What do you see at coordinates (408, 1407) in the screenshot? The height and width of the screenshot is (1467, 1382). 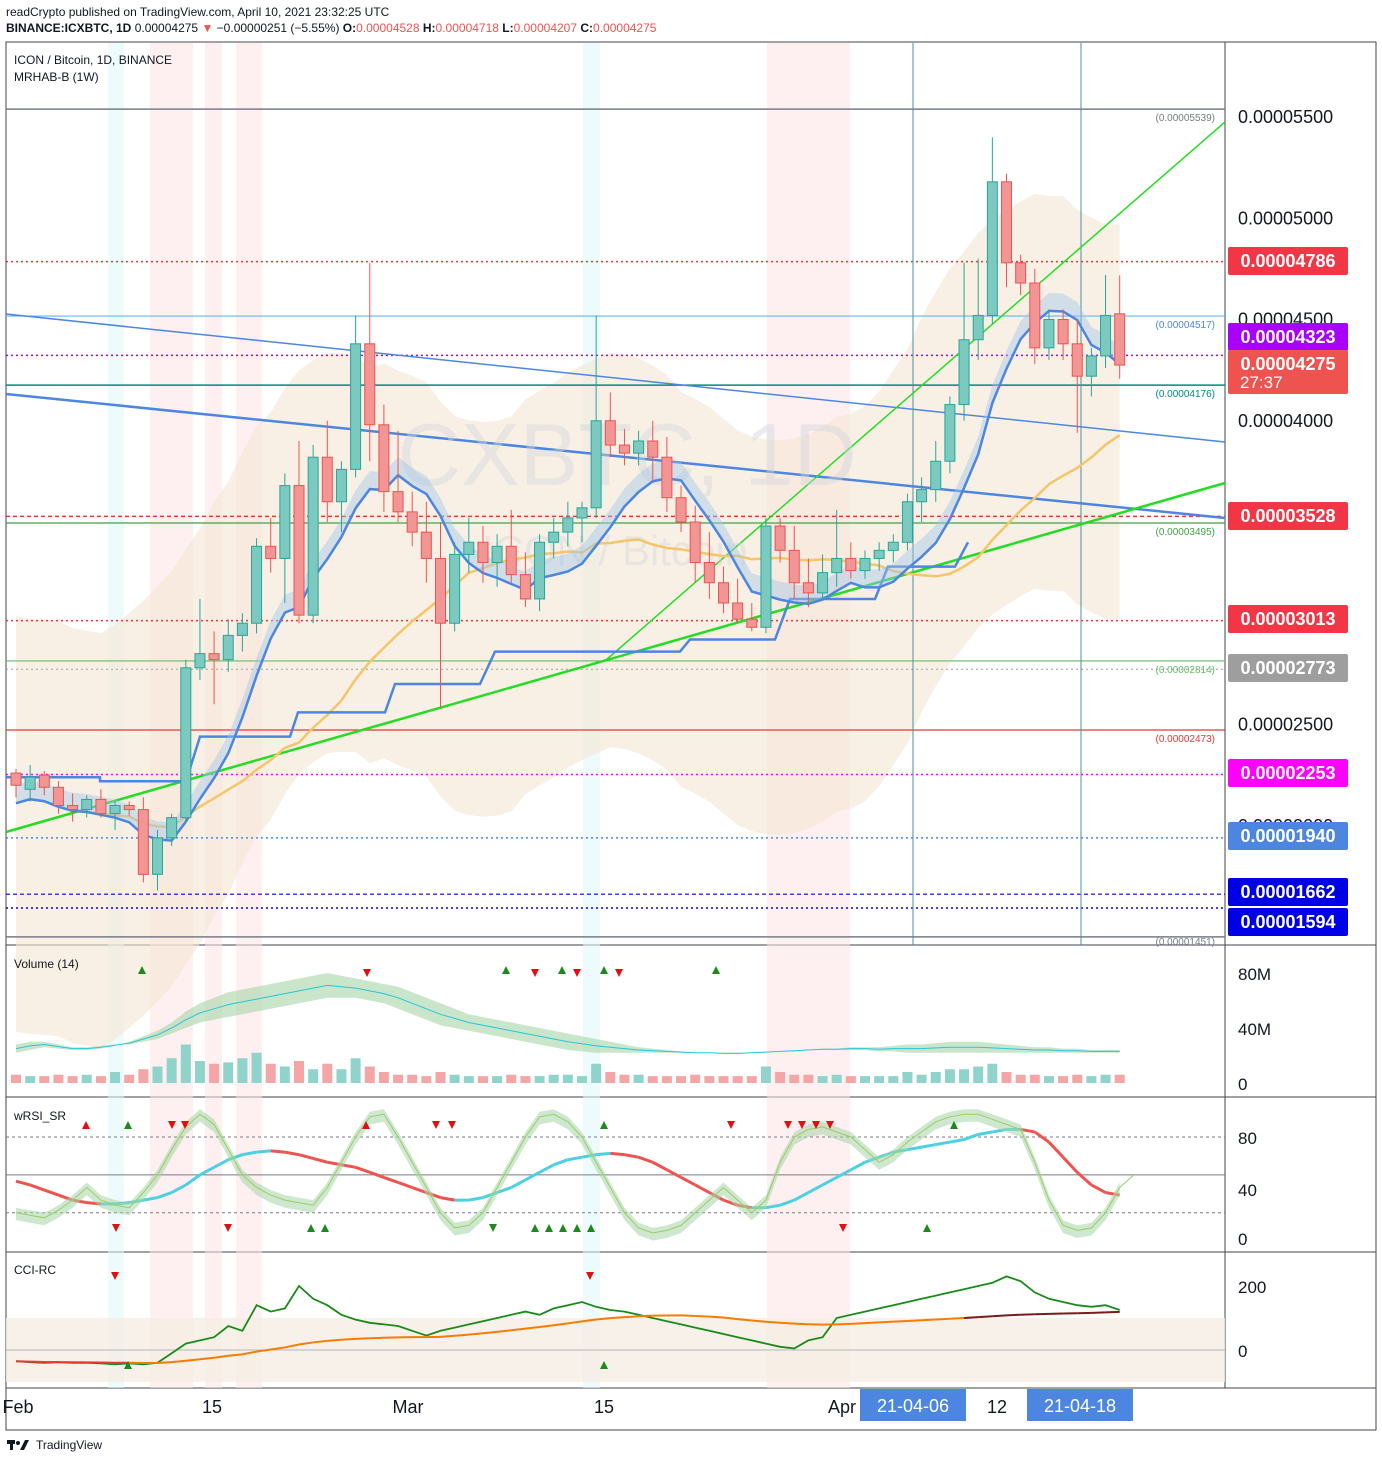 I see `time-tick-label: Mar` at bounding box center [408, 1407].